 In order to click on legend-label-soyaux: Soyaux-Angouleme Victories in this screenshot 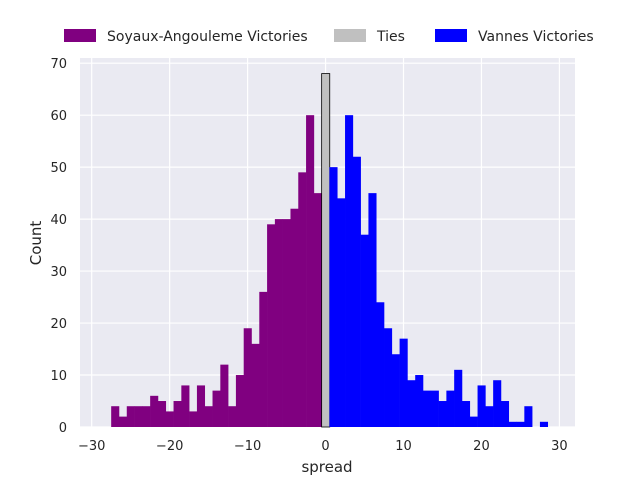, I will do `click(207, 37)`.